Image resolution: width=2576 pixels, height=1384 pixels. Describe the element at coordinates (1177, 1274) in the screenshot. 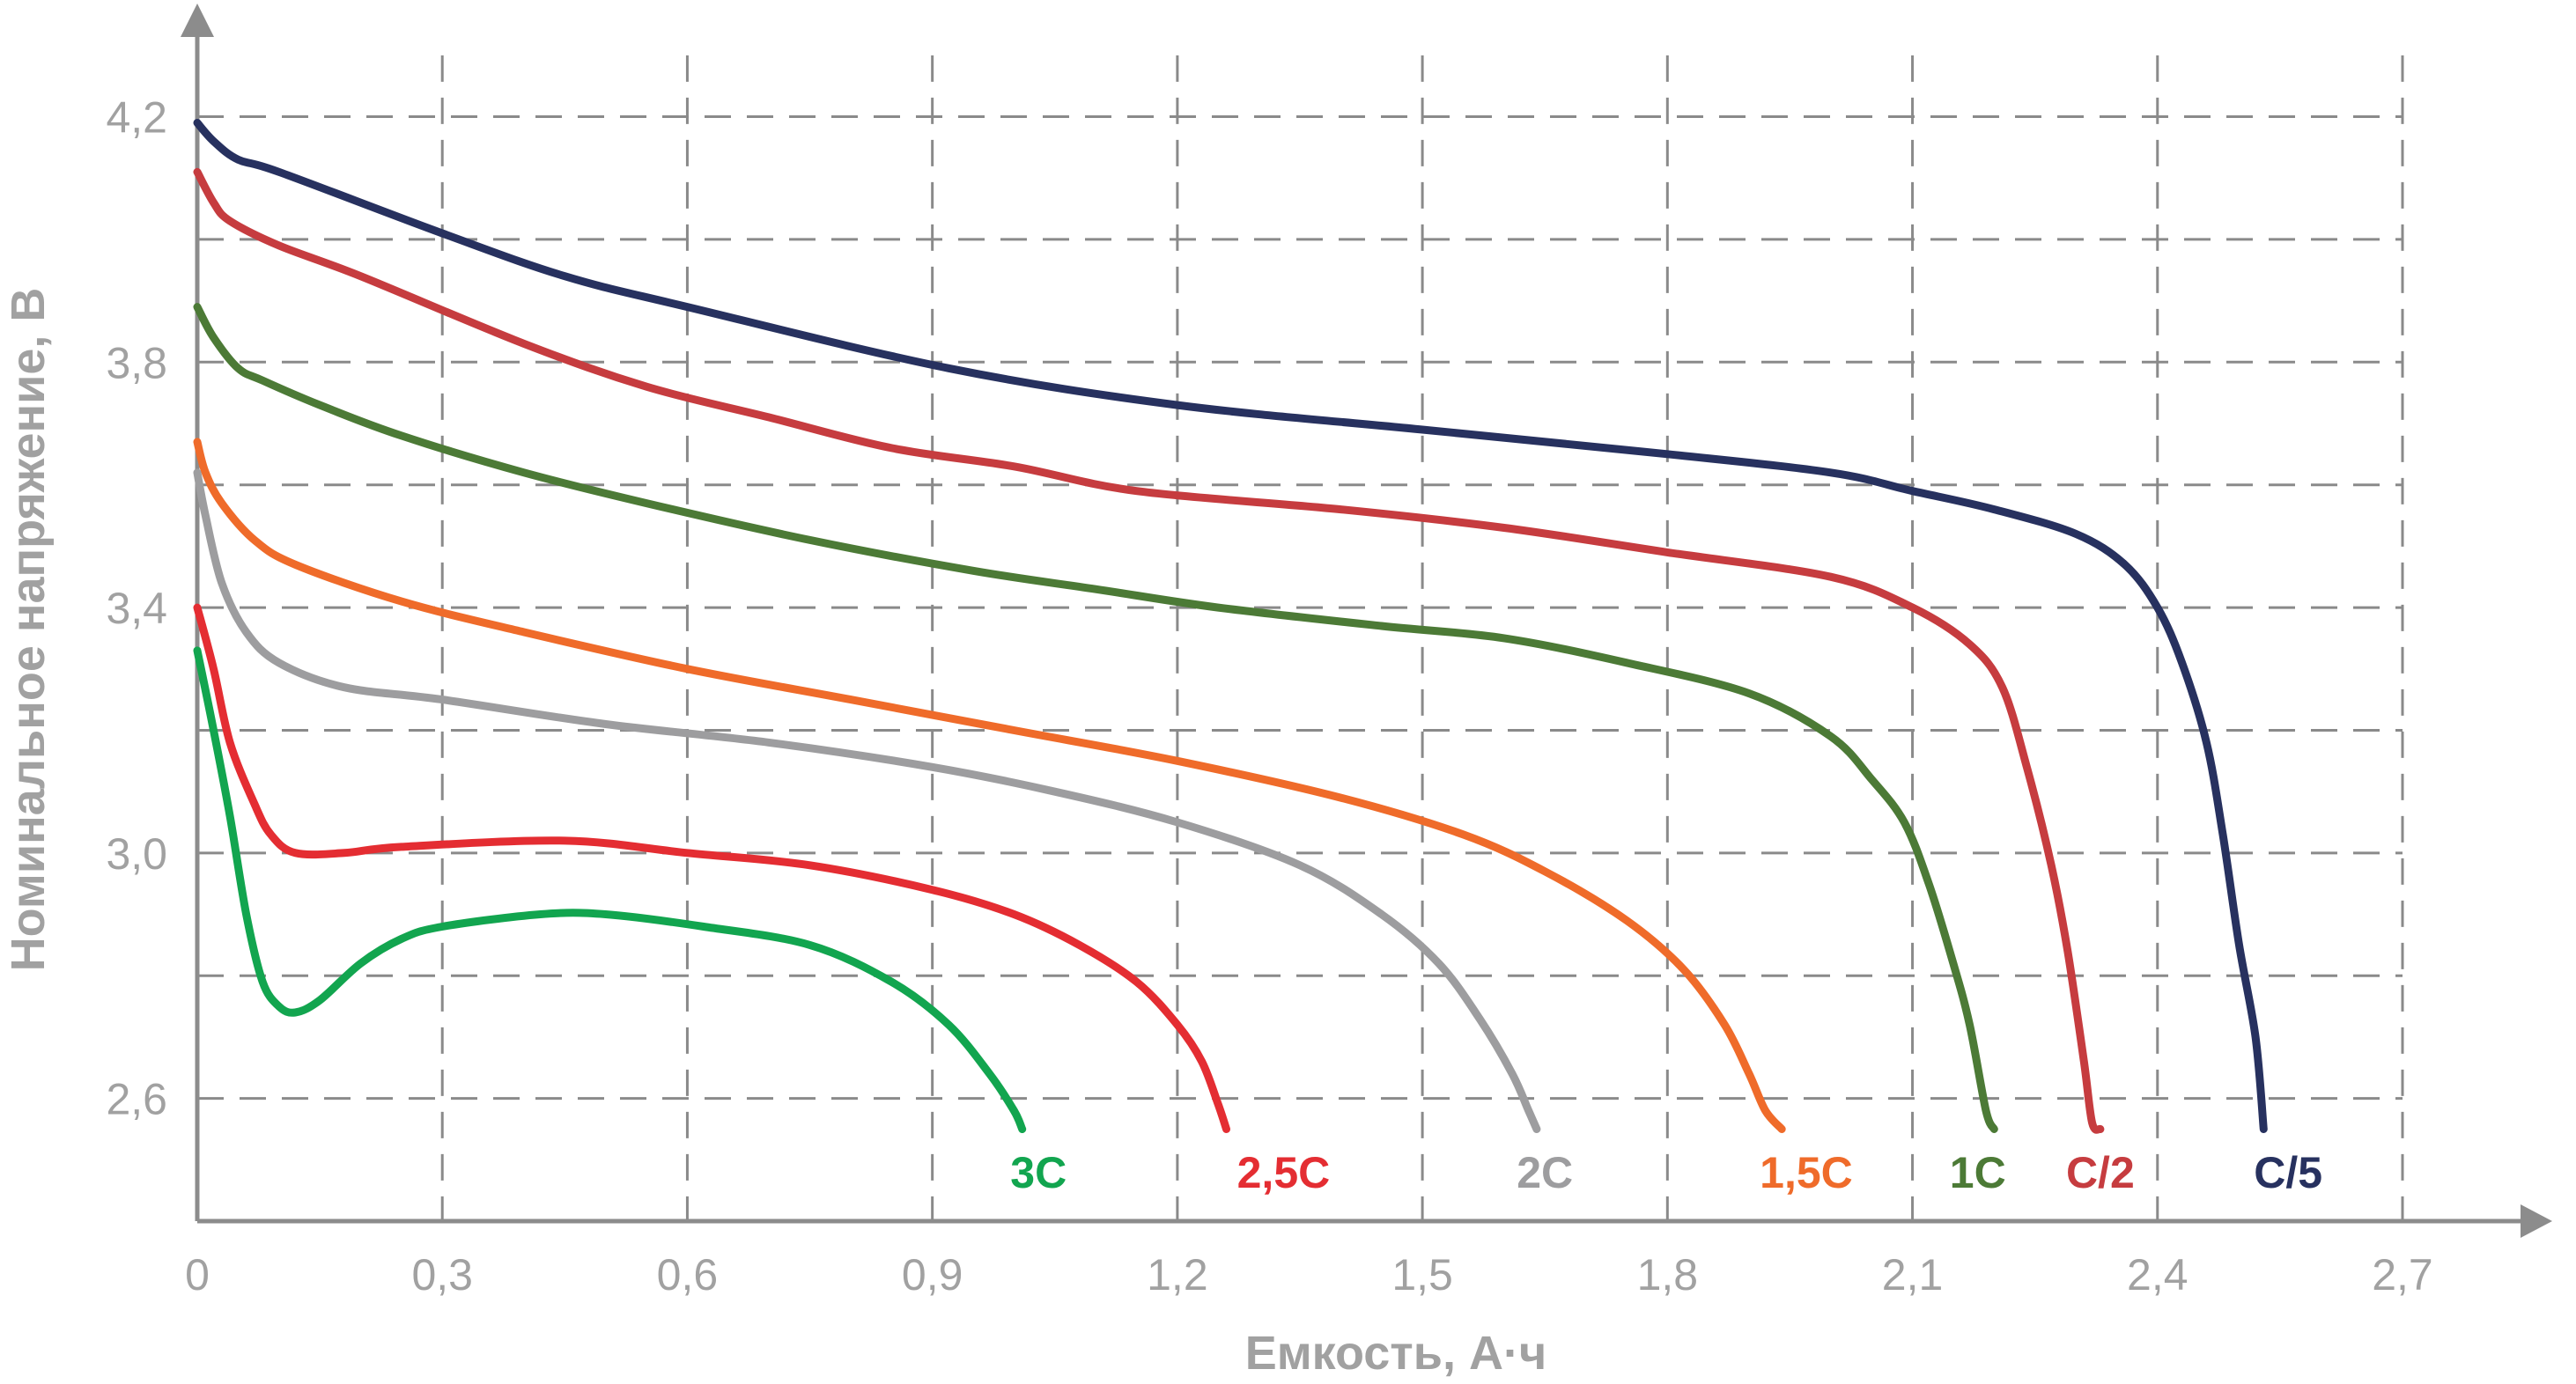

I see `x-tick-label: 1,2` at that location.